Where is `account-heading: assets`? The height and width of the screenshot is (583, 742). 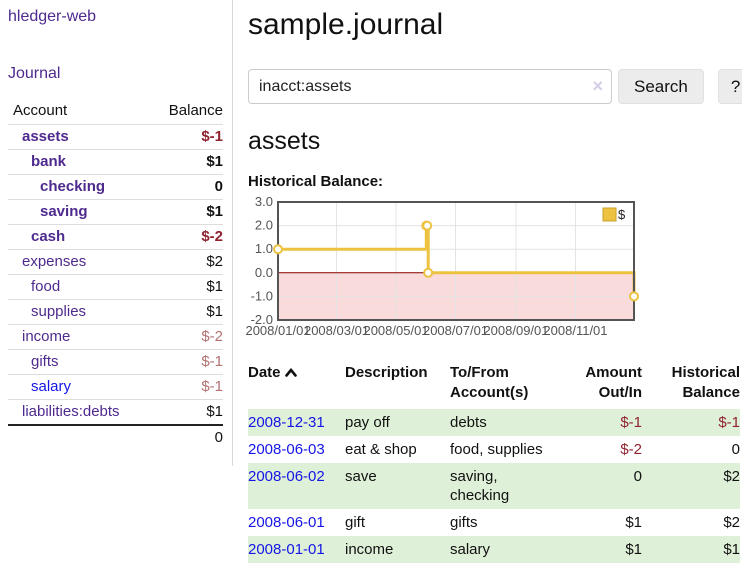
account-heading: assets is located at coordinates (284, 141).